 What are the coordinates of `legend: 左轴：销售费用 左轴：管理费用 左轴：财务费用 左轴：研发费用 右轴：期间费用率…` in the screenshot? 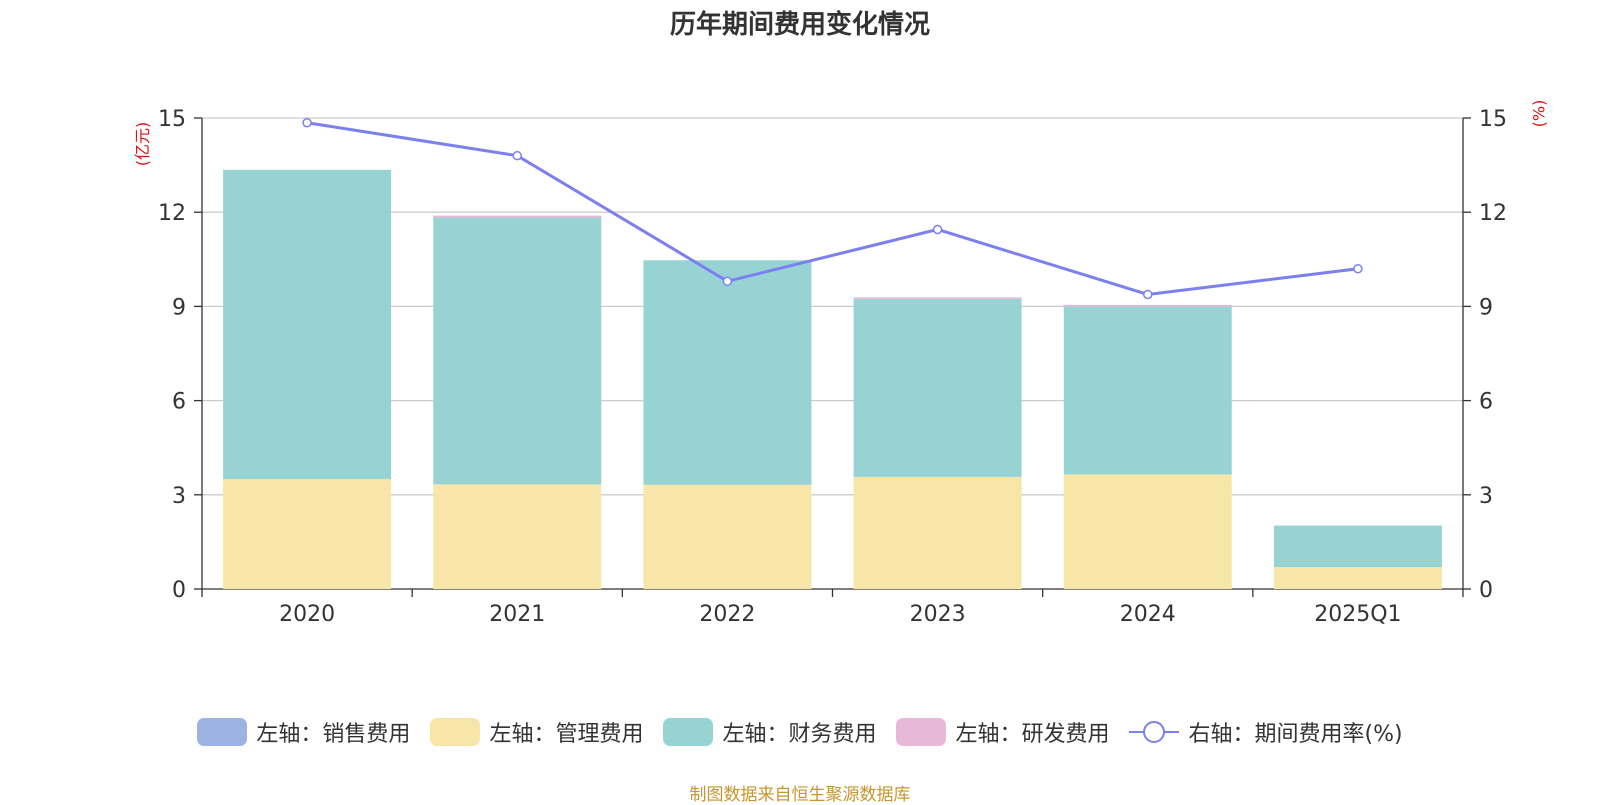 It's located at (800, 732).